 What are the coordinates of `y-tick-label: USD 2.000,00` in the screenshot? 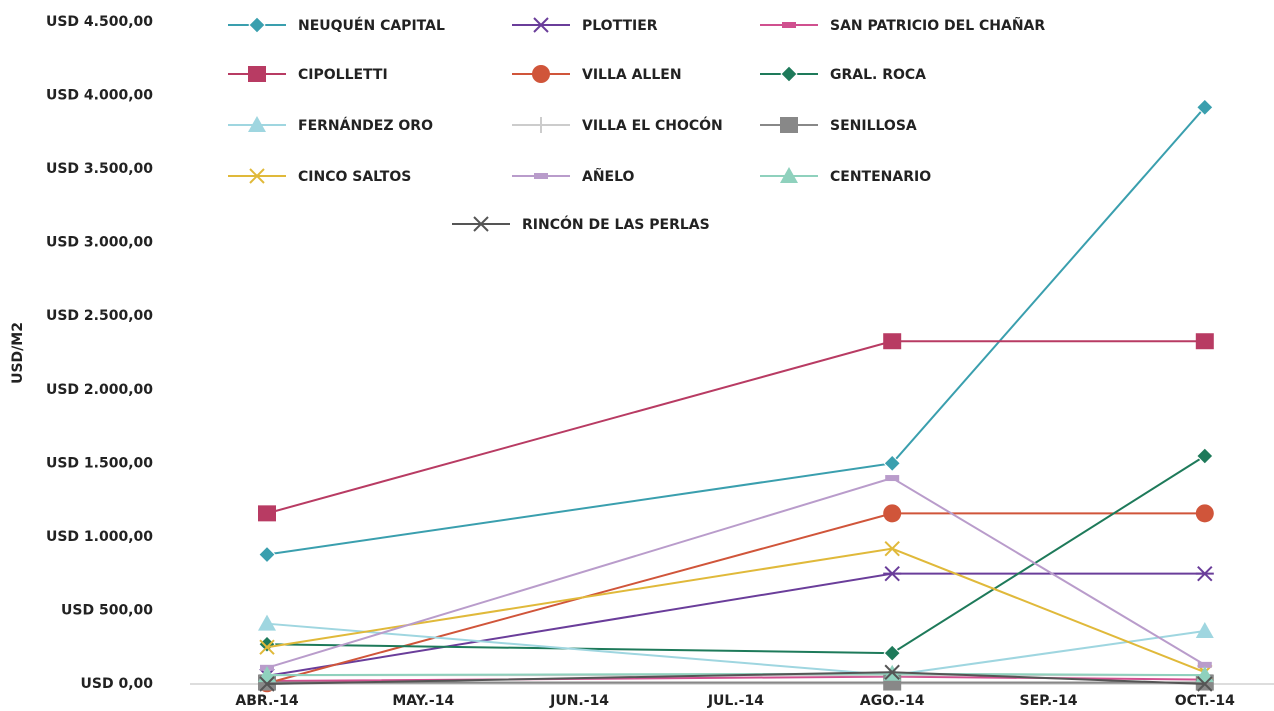 It's located at (99, 390).